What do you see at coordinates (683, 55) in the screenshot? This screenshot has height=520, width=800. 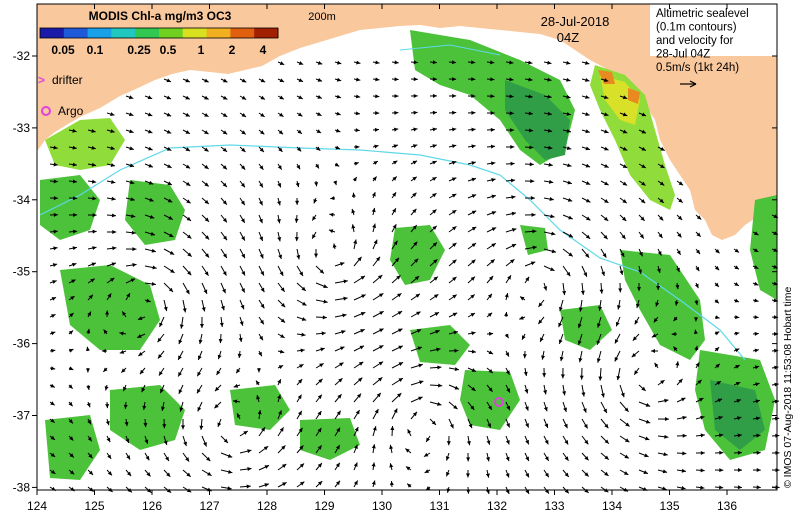 I see `altimetry-legend-line: 28-Jul 04Z` at bounding box center [683, 55].